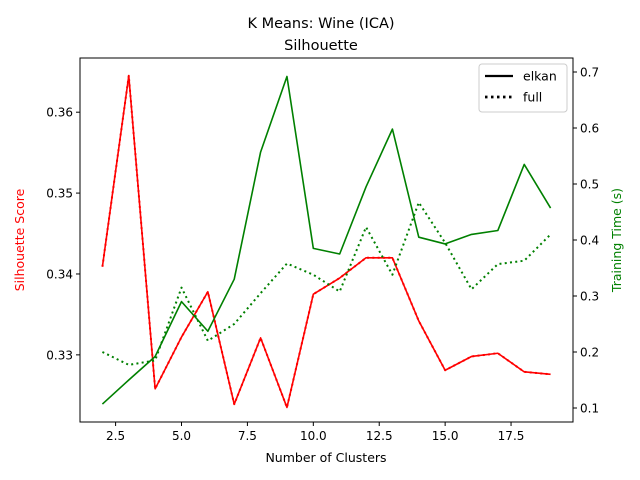  What do you see at coordinates (59, 113) in the screenshot?
I see `left-tick-label: 0.36` at bounding box center [59, 113].